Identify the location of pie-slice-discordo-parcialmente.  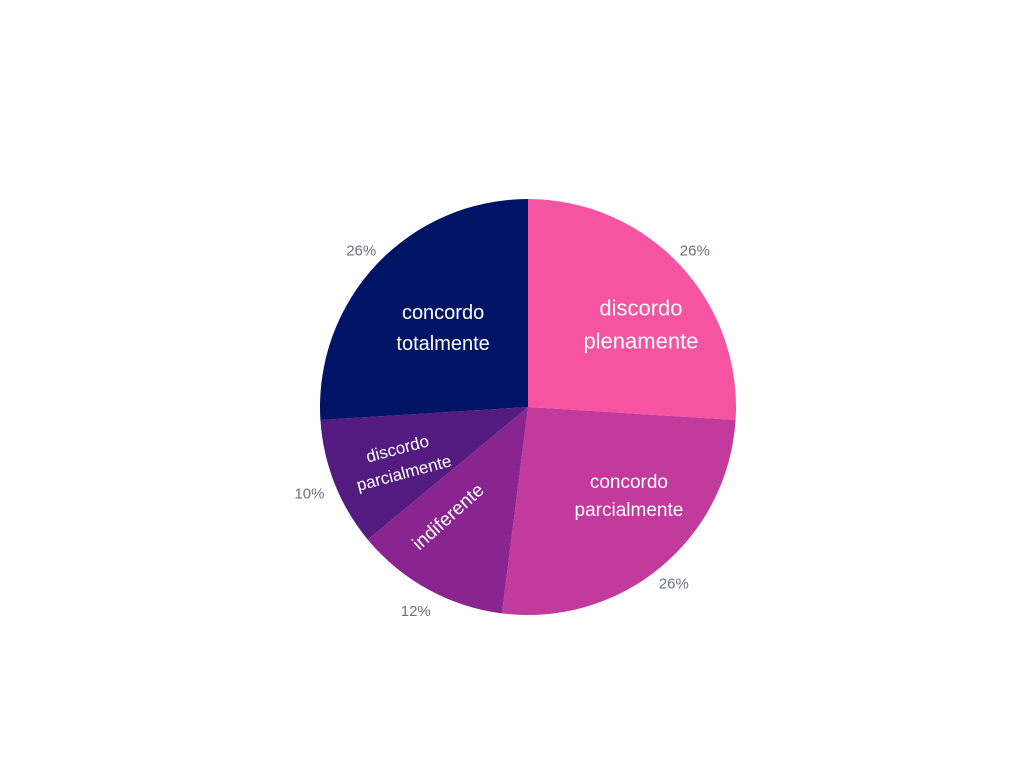
(424, 473).